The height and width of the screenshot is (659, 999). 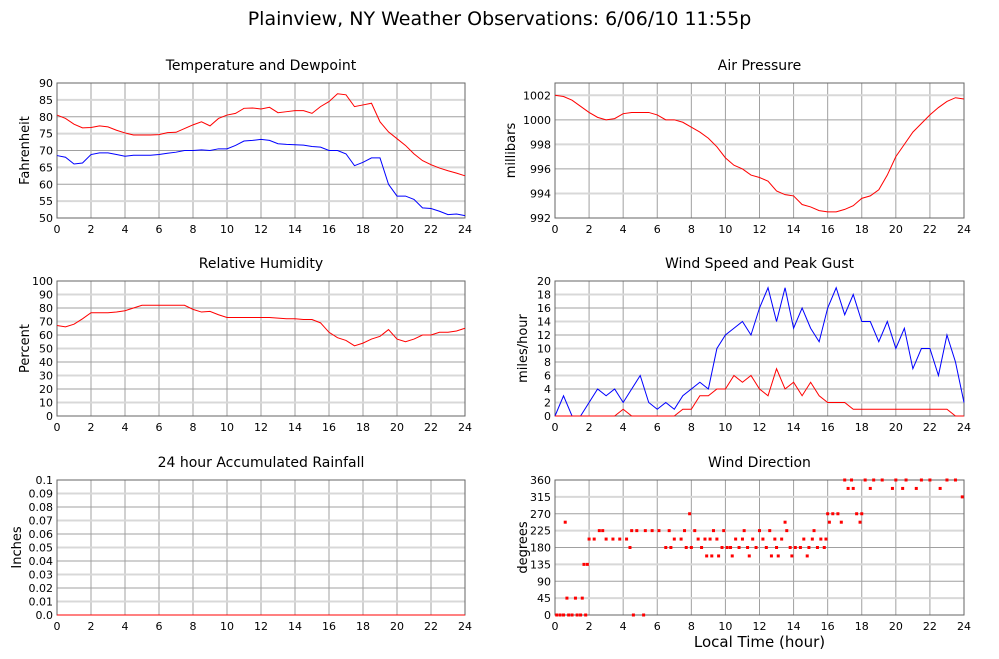 I want to click on y-tick-label: 998, so click(x=540, y=144).